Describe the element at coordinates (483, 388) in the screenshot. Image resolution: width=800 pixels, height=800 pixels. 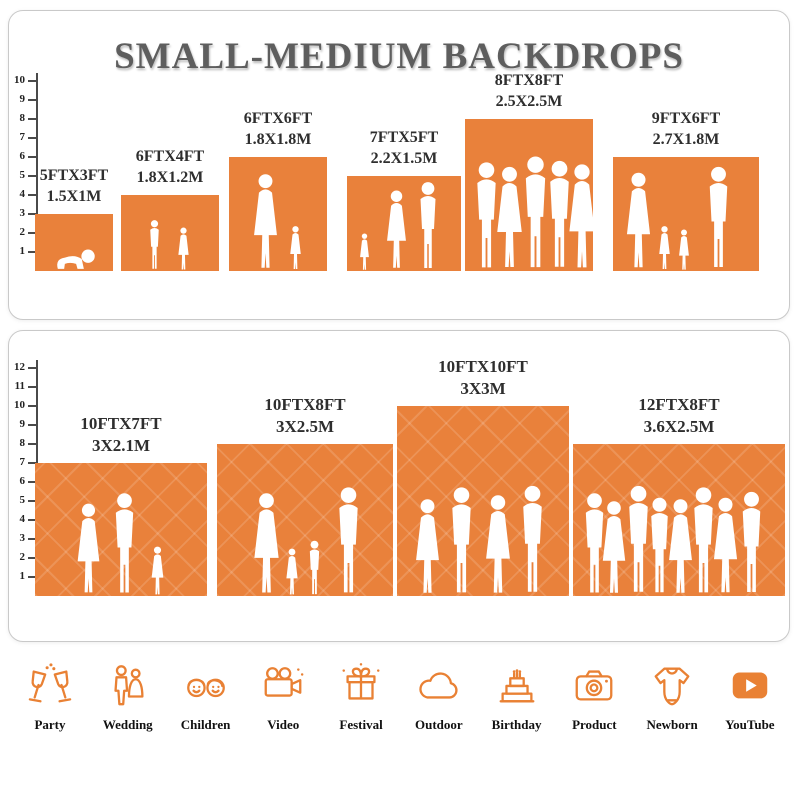
I see `backdrop-size-m: 3X3M` at that location.